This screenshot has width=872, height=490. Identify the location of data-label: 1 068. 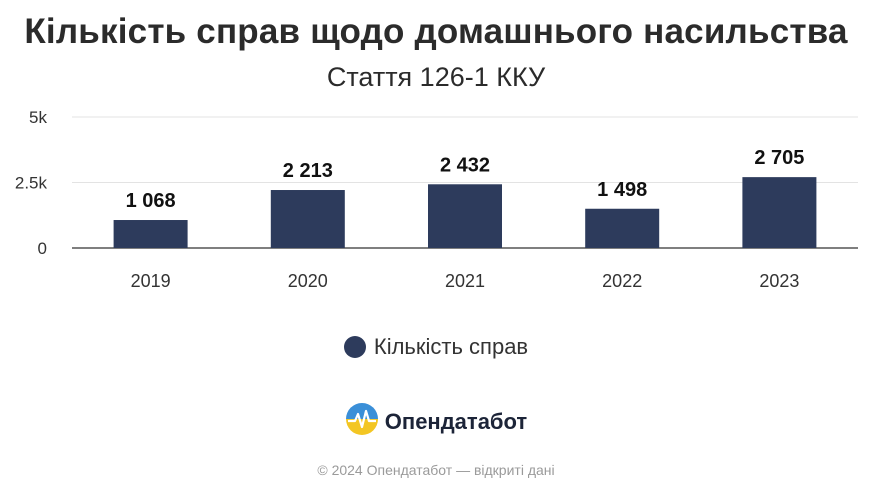
(151, 201).